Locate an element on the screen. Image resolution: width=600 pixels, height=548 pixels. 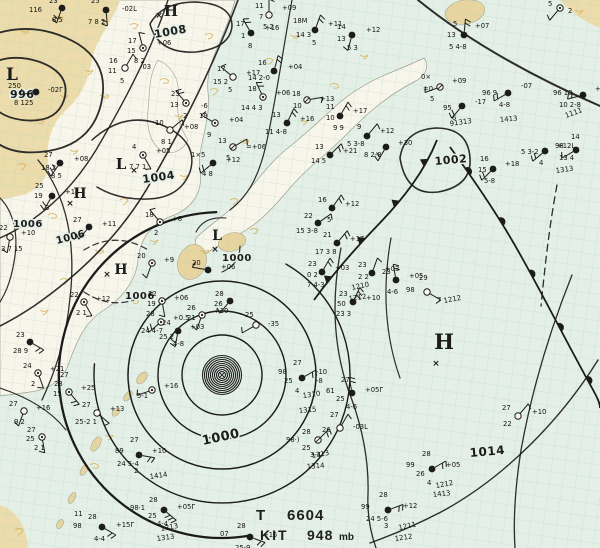
station-data-value: 27 is located at coordinates (13, 404).